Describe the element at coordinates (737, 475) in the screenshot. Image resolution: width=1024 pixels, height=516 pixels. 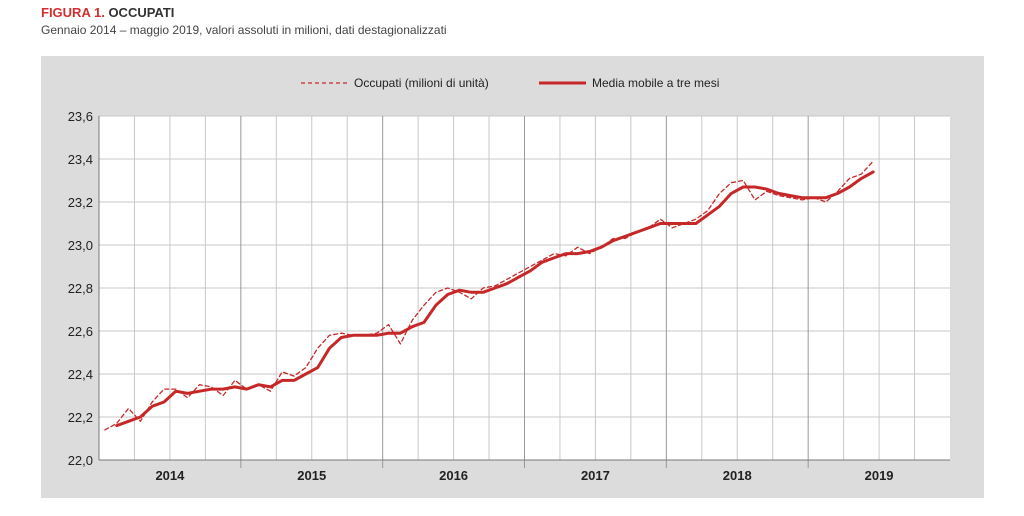
I see `x-tick-label: 2018` at that location.